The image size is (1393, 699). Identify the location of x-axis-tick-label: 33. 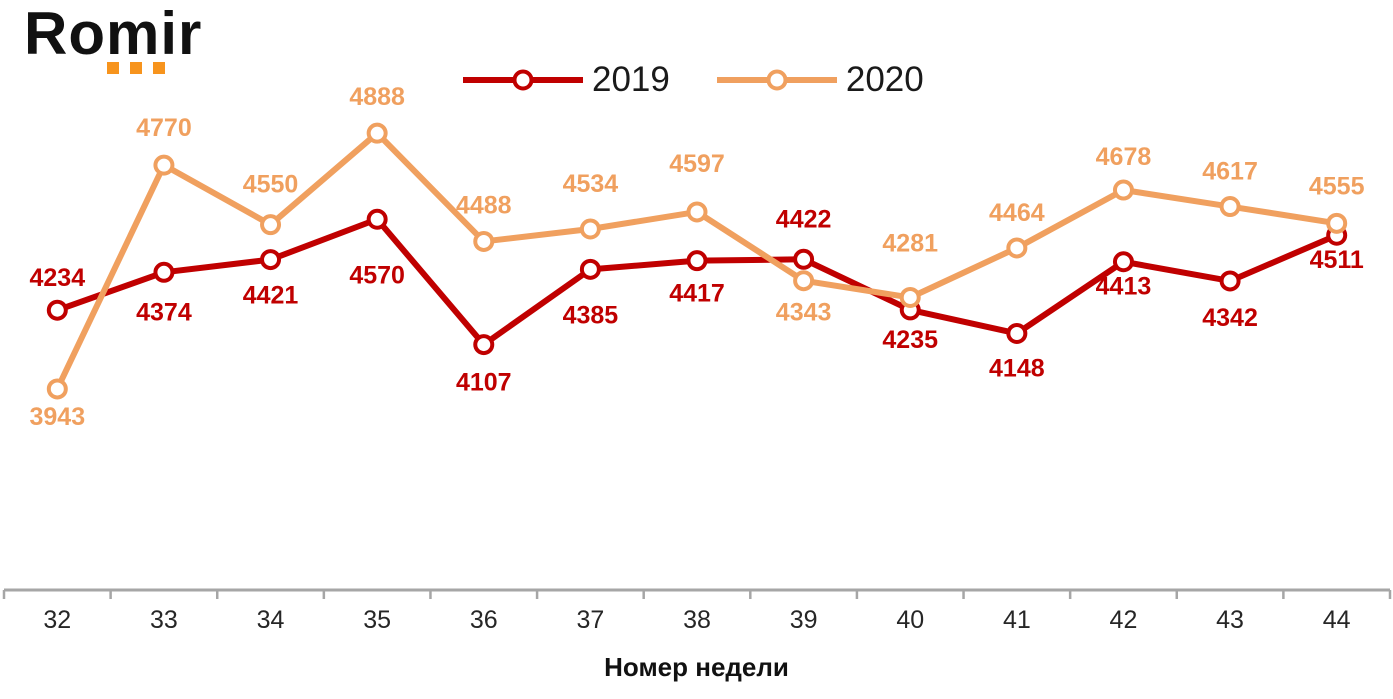
(164, 620).